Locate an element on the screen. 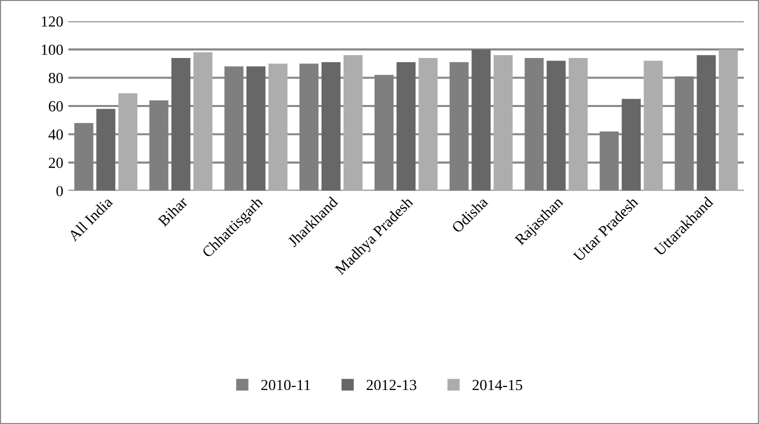  y-tick-label: 80 is located at coordinates (55, 78).